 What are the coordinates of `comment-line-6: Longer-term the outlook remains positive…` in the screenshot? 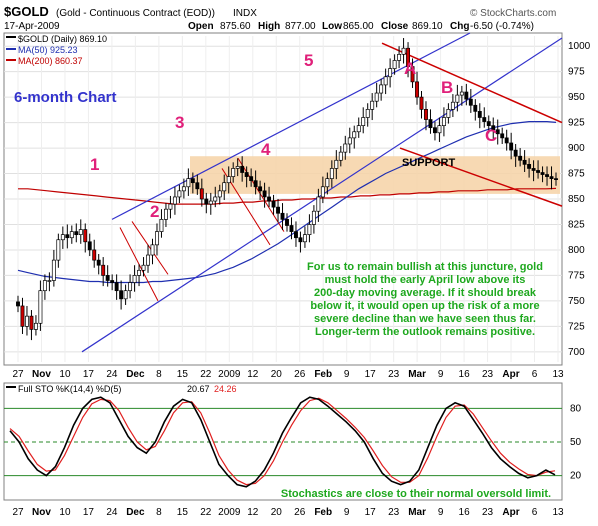 It's located at (425, 332).